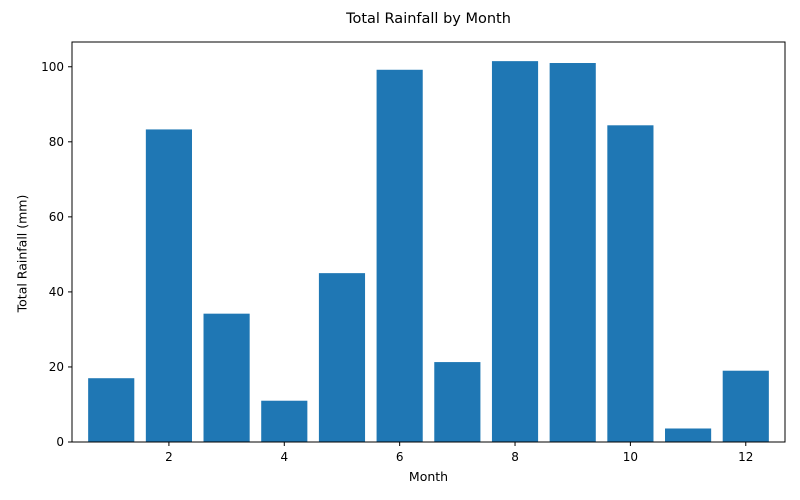 The image size is (800, 500). I want to click on y-axis-label: Total Rainfall (mm), so click(22, 253).